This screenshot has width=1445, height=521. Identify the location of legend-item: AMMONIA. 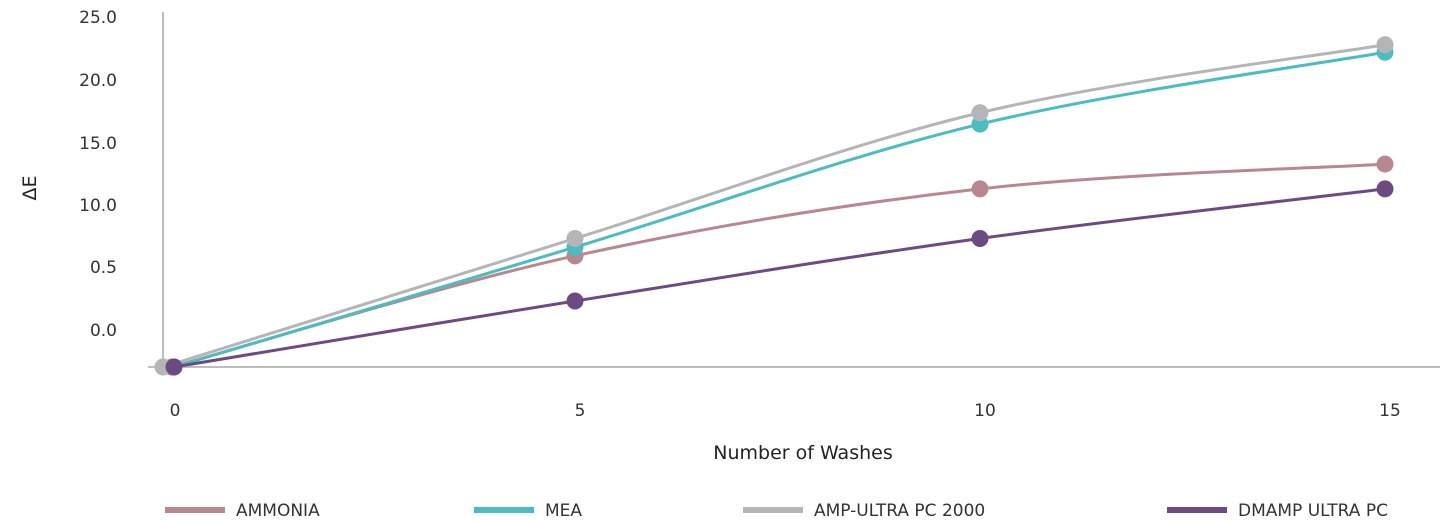
(242, 511).